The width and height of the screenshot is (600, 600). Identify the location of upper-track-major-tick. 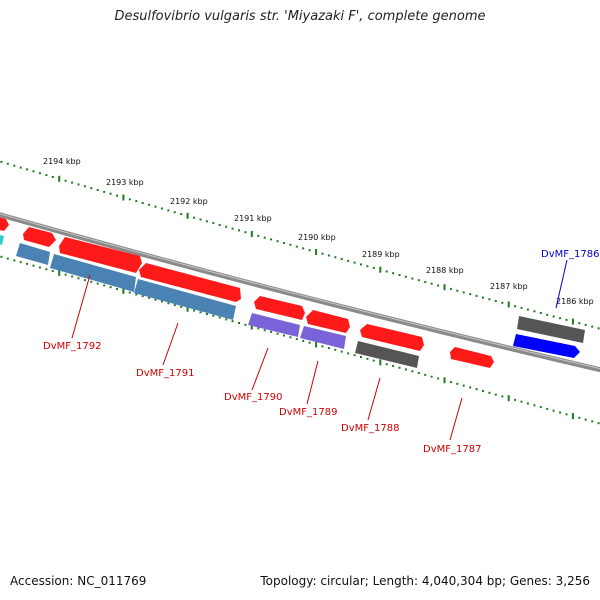
(572, 321).